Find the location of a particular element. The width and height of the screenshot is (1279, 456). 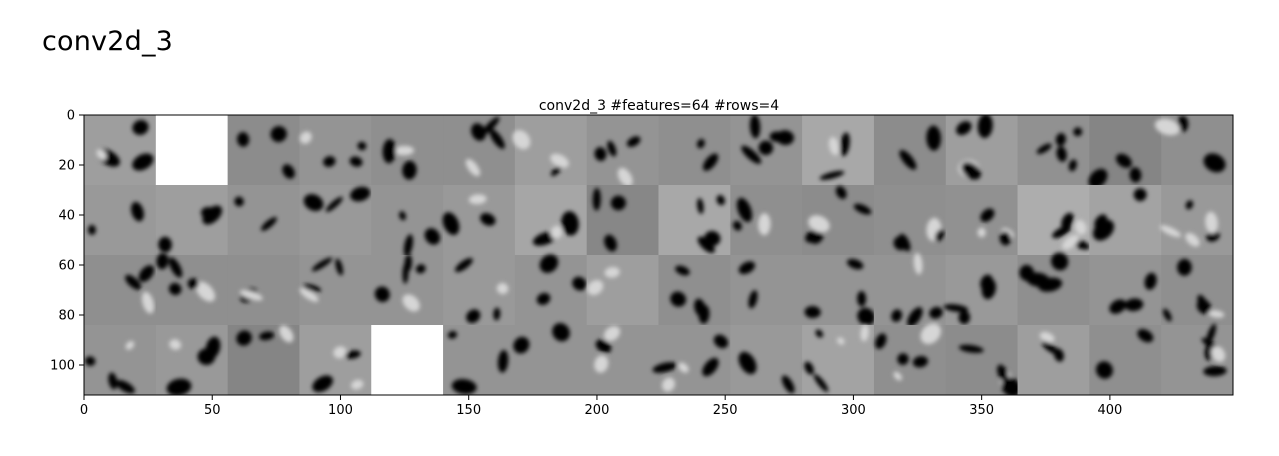

x-tick-label: 100 is located at coordinates (340, 410).